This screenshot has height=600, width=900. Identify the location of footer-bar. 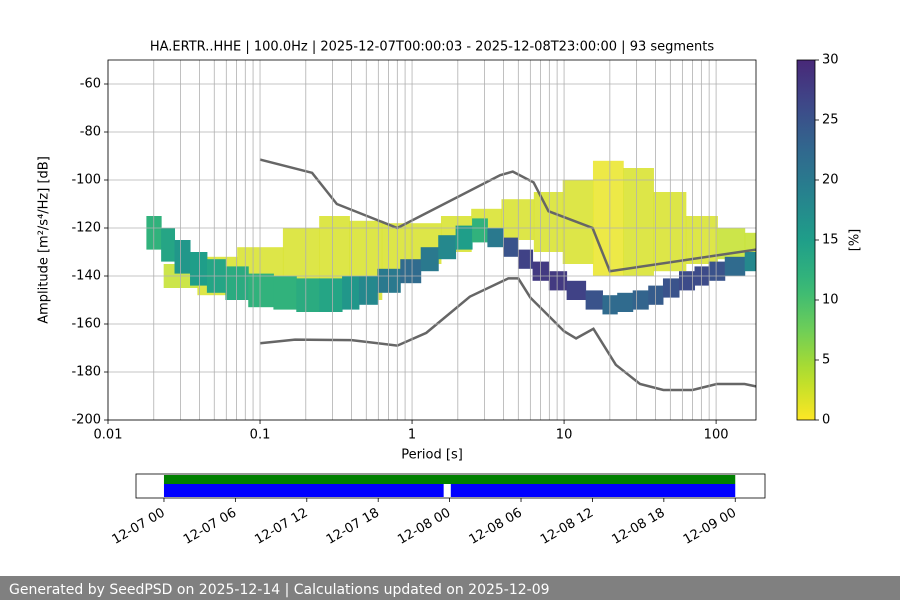
(450, 588).